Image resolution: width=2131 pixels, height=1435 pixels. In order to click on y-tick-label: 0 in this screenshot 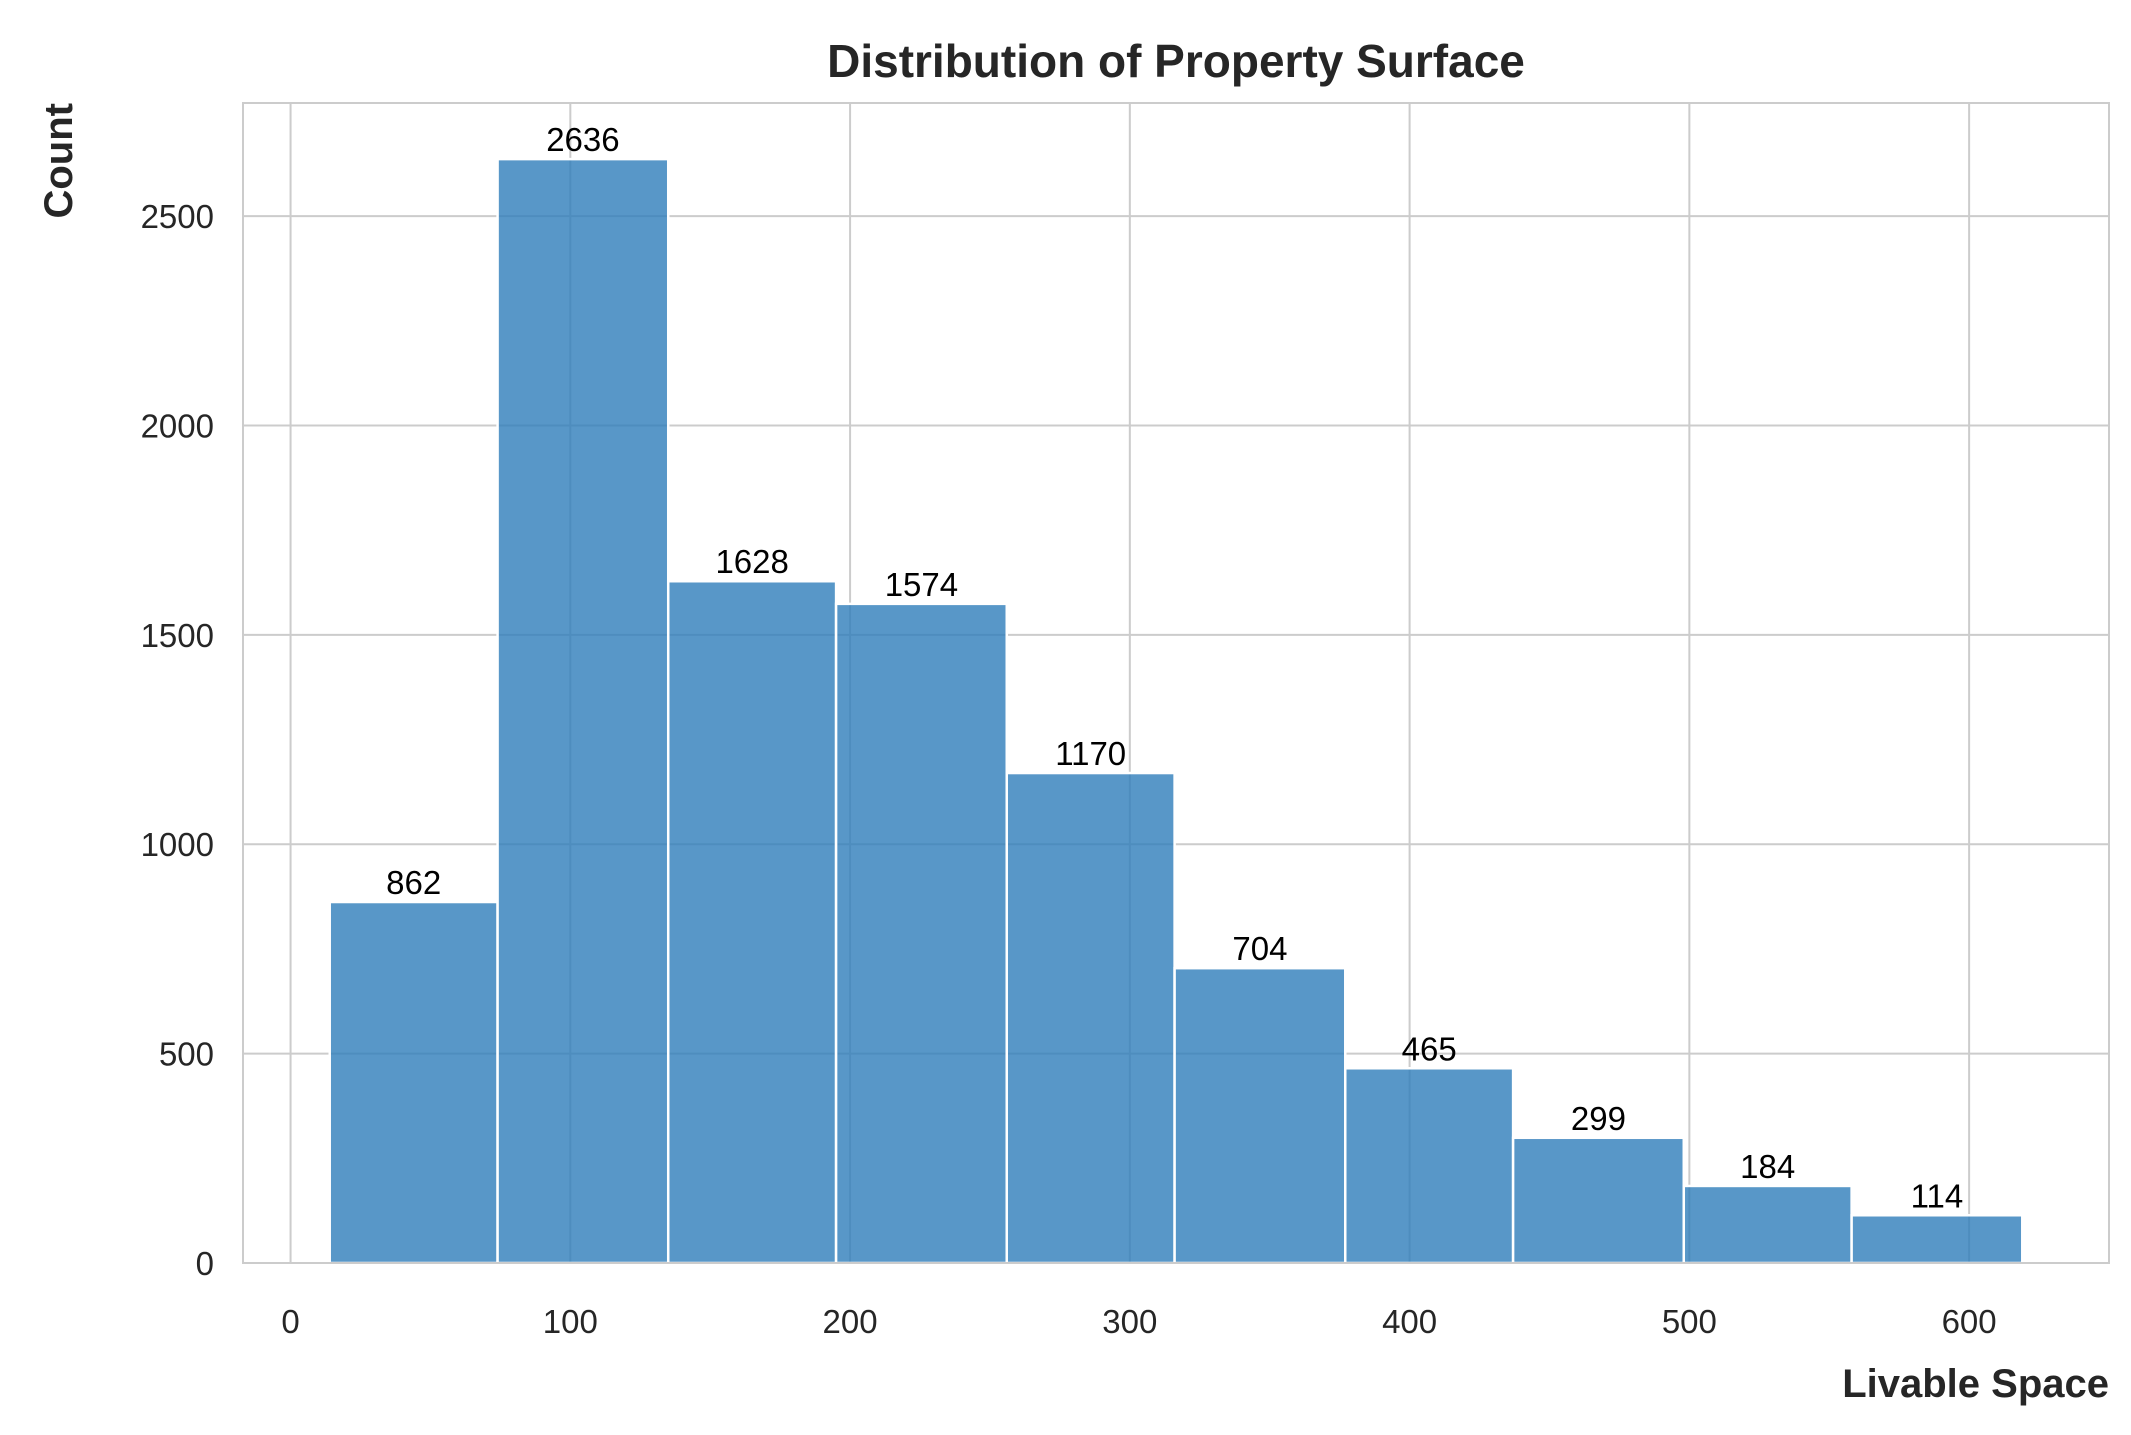, I will do `click(205, 1263)`.